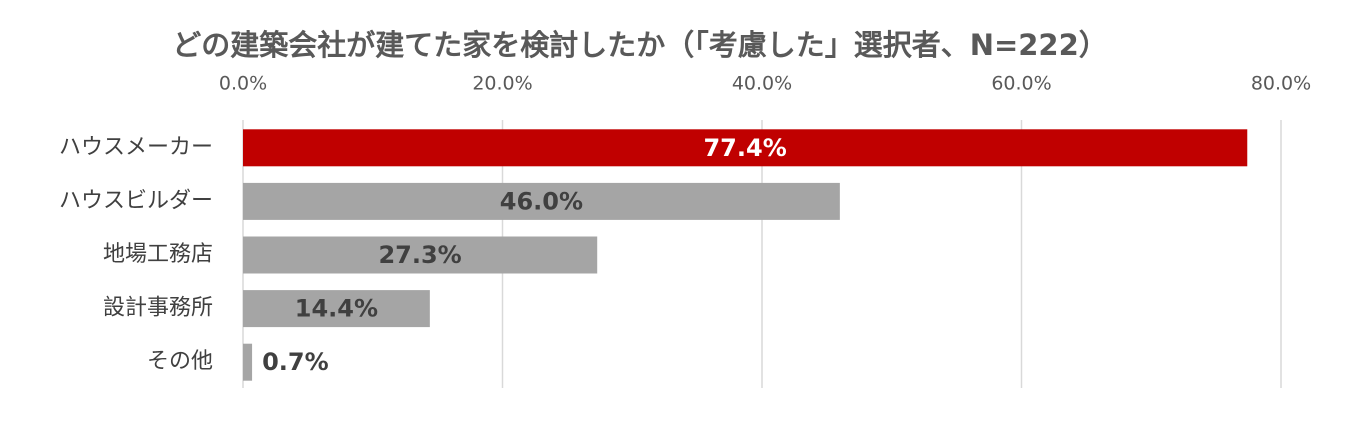  Describe the element at coordinates (158, 308) in the screenshot. I see `y-tick-label: 設計事務所` at that location.